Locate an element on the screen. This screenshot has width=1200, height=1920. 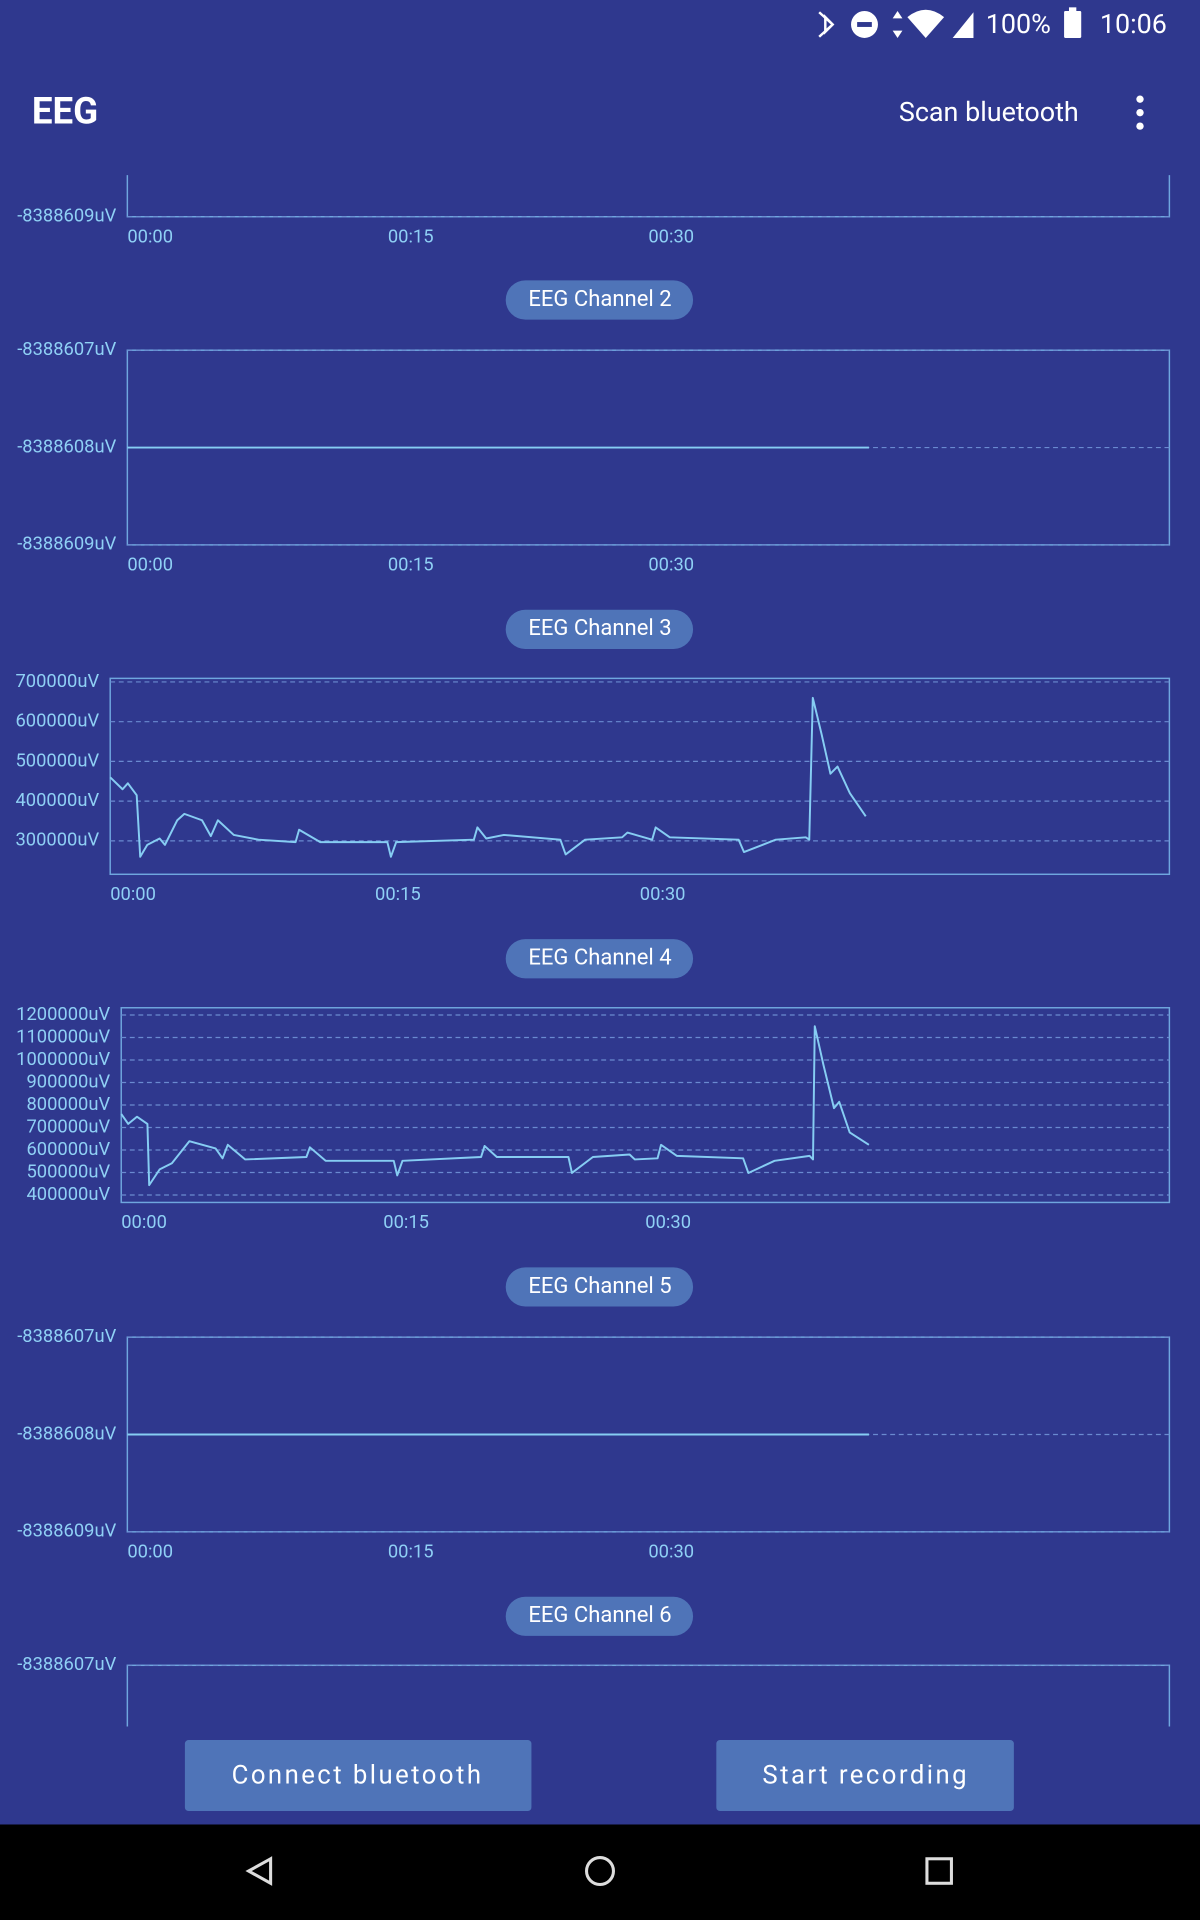
y-tick-label: 1000000uV is located at coordinates (63, 1059).